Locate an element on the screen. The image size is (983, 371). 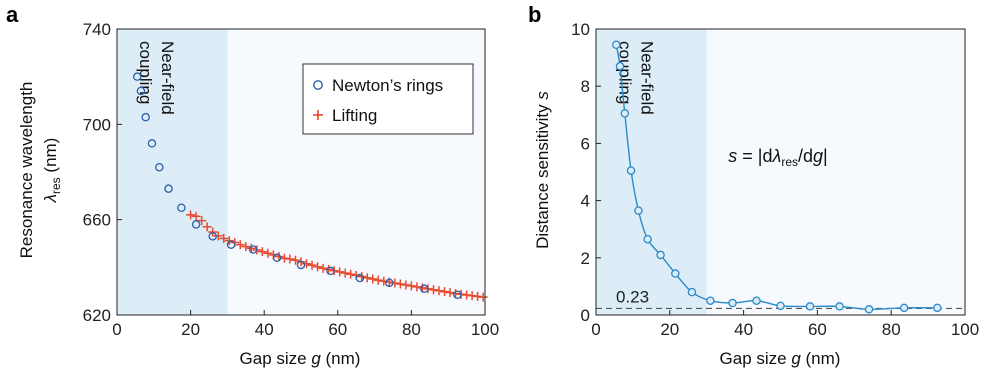
y-tick-label: 0 is located at coordinates (585, 315).